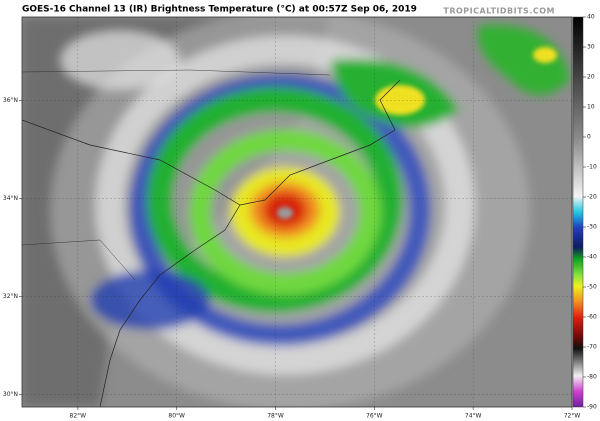  What do you see at coordinates (591, 107) in the screenshot?
I see `colorbar-tick-label: 10` at bounding box center [591, 107].